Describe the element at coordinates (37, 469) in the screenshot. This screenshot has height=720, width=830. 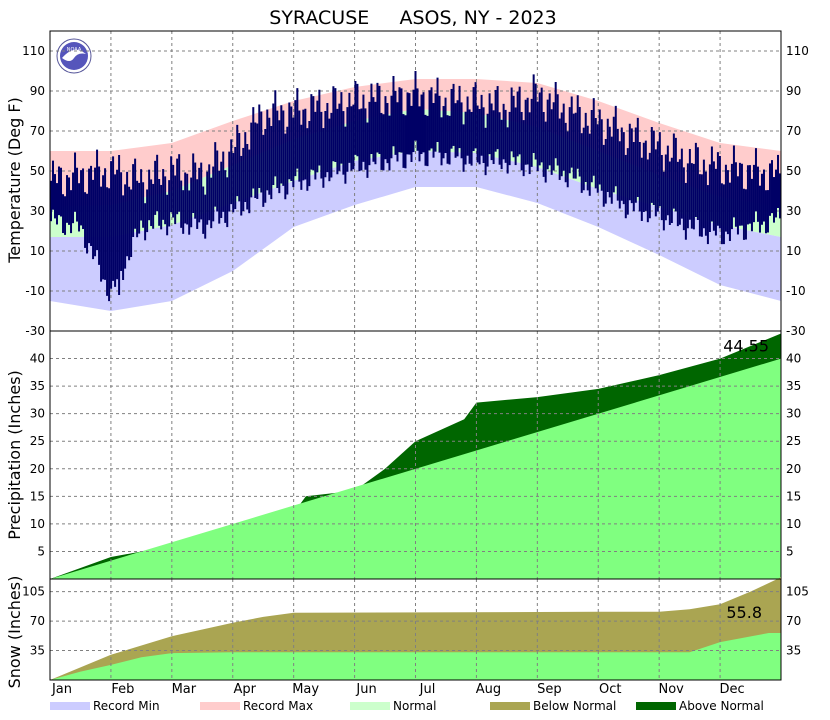
I see `y-tick-label-left: 20` at that location.